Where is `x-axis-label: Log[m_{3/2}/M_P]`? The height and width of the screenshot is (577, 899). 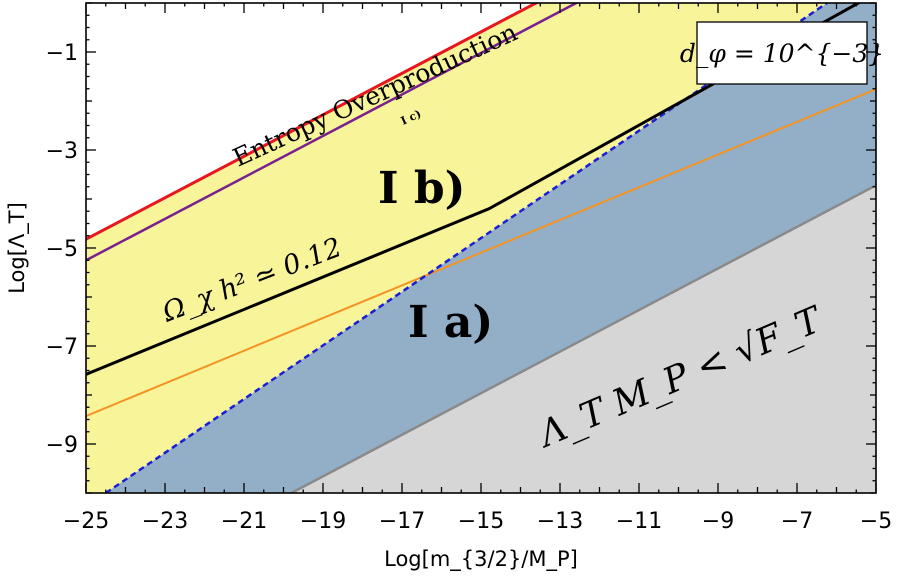
x-axis-label: Log[m_{3/2}/M_P] is located at coordinates (481, 559).